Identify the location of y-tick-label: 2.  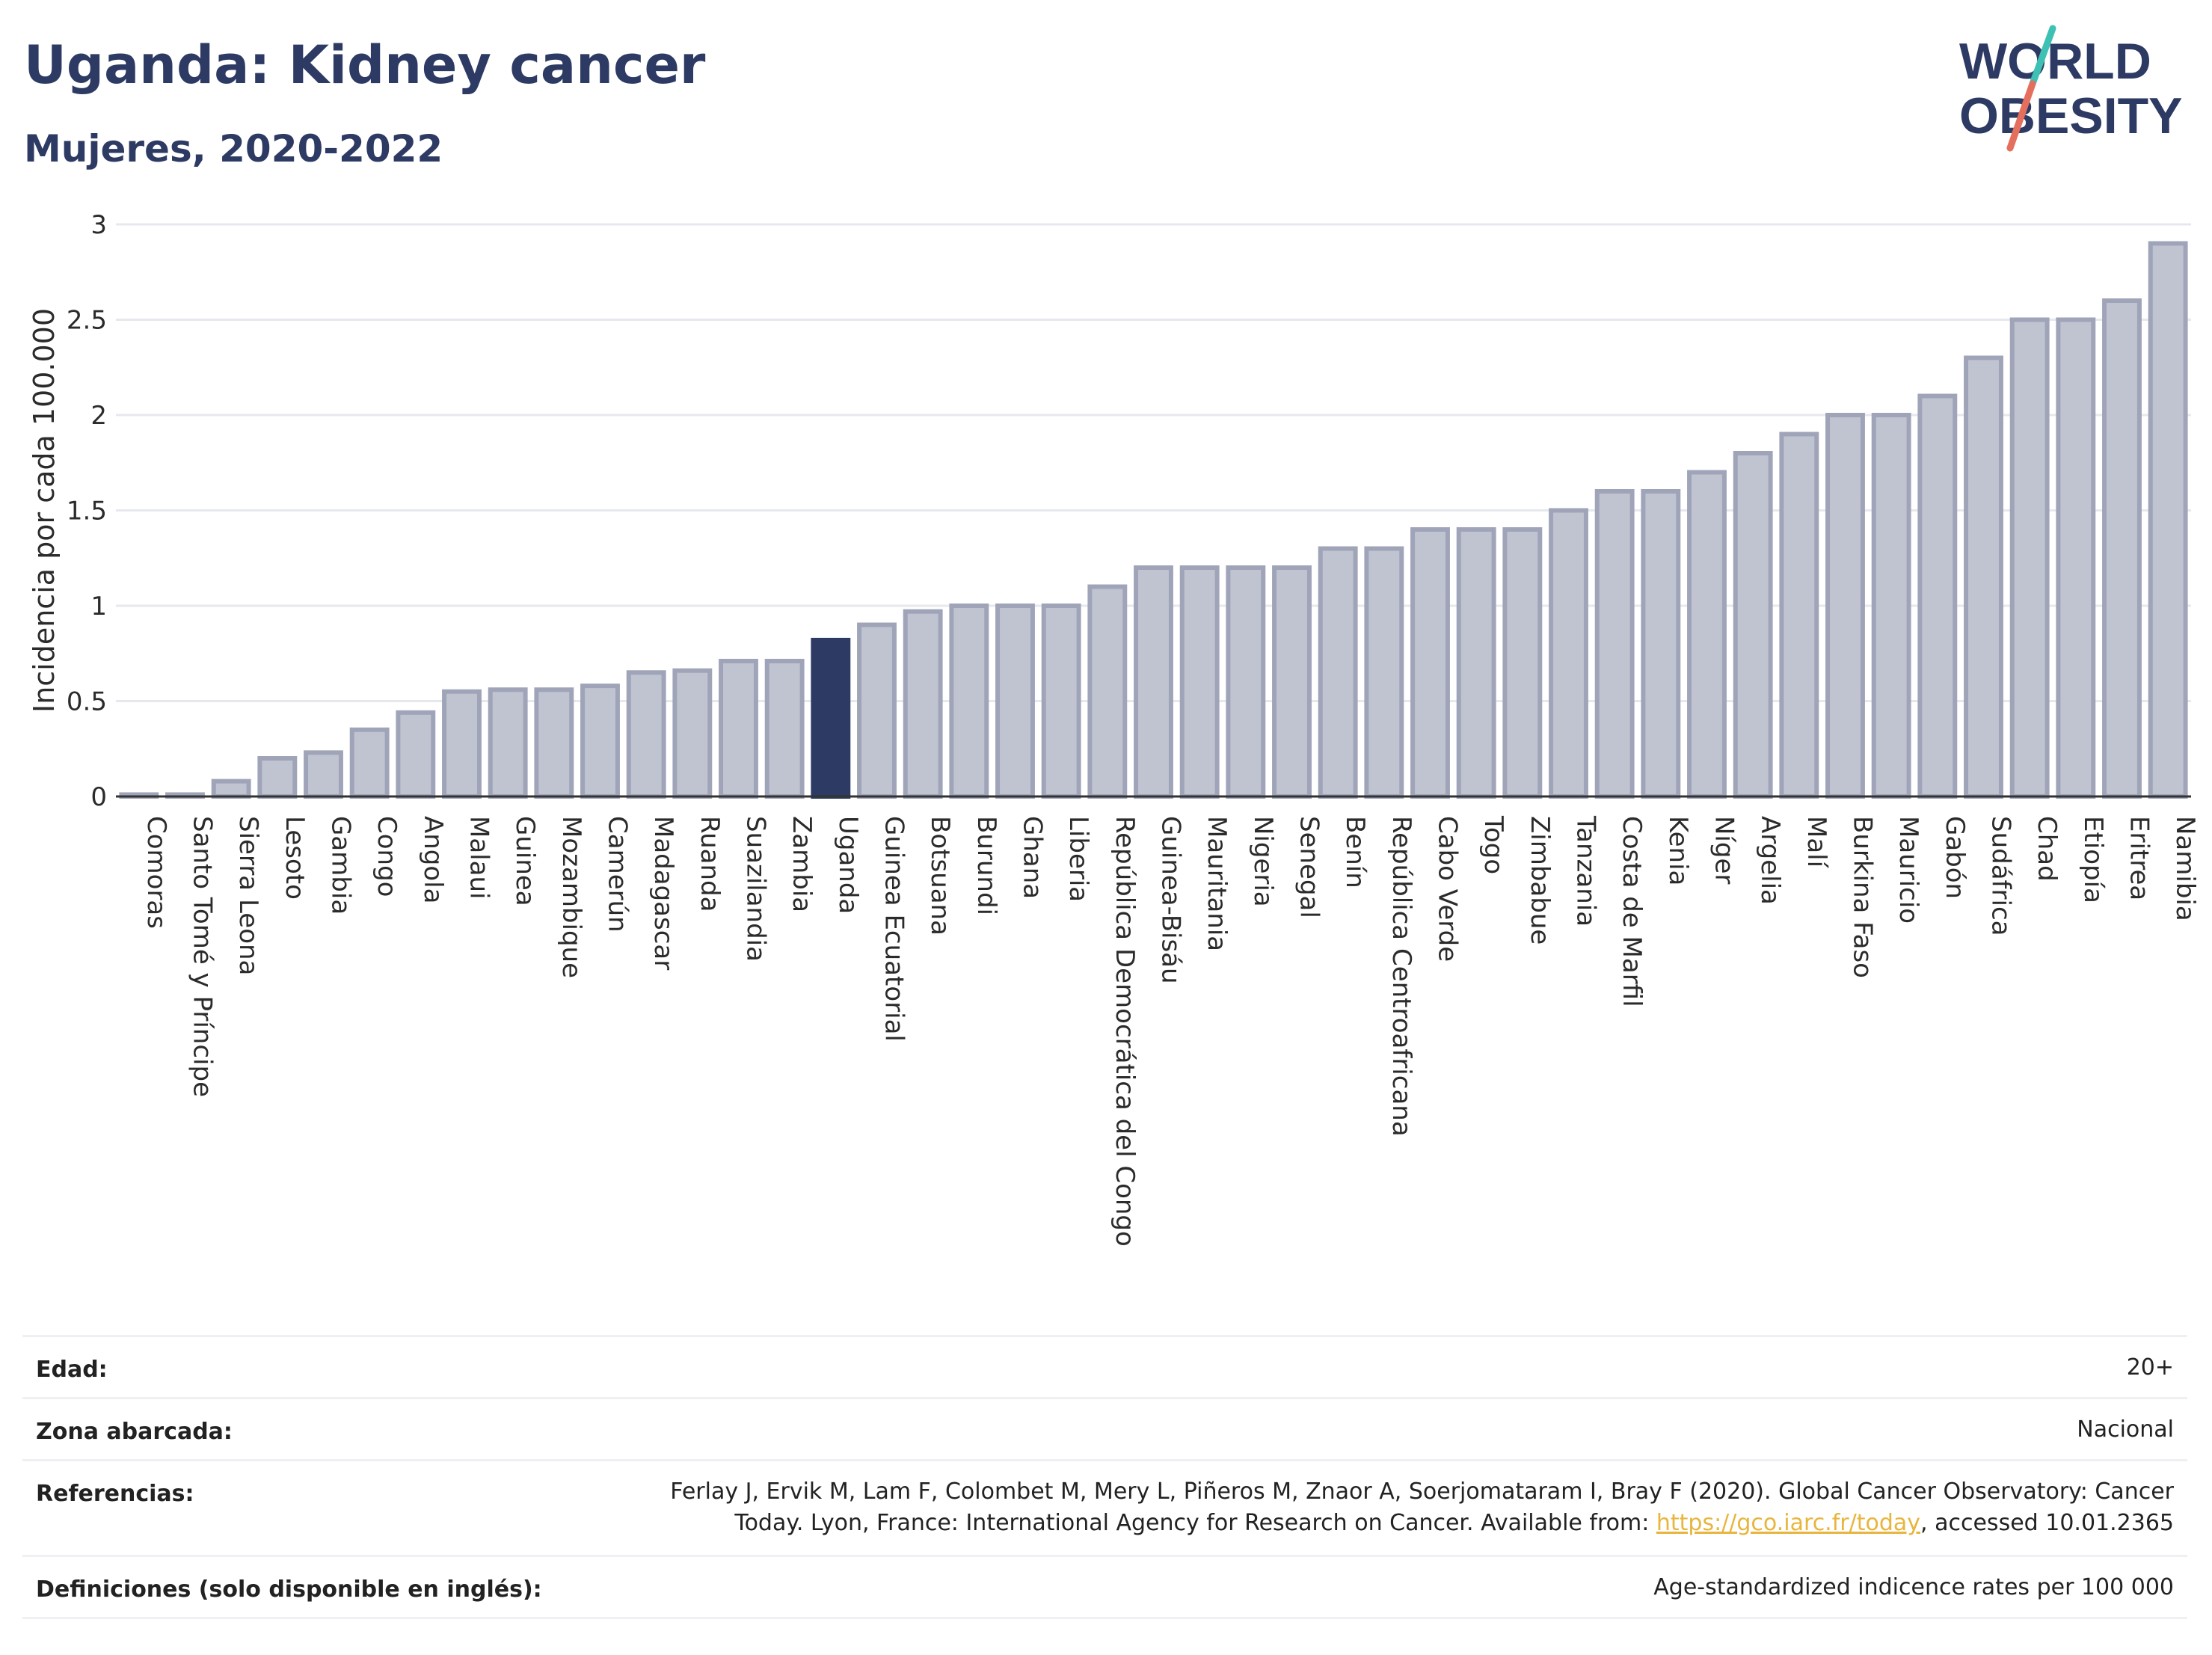
(98, 416).